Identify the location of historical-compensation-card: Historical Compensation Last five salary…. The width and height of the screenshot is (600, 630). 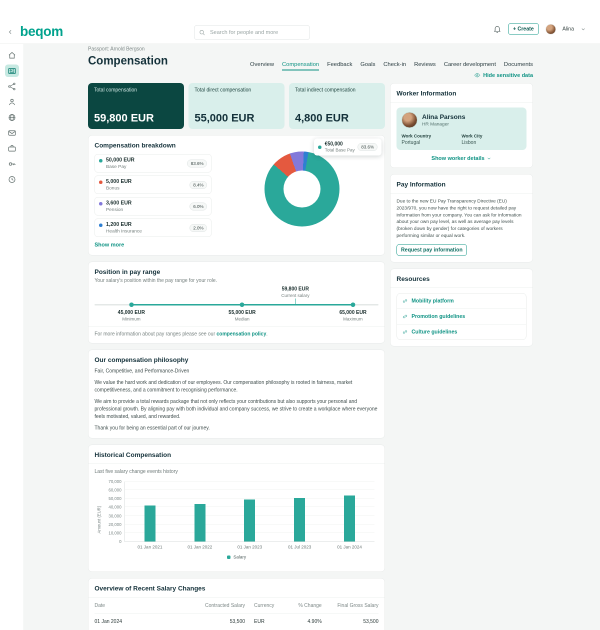
(236, 508).